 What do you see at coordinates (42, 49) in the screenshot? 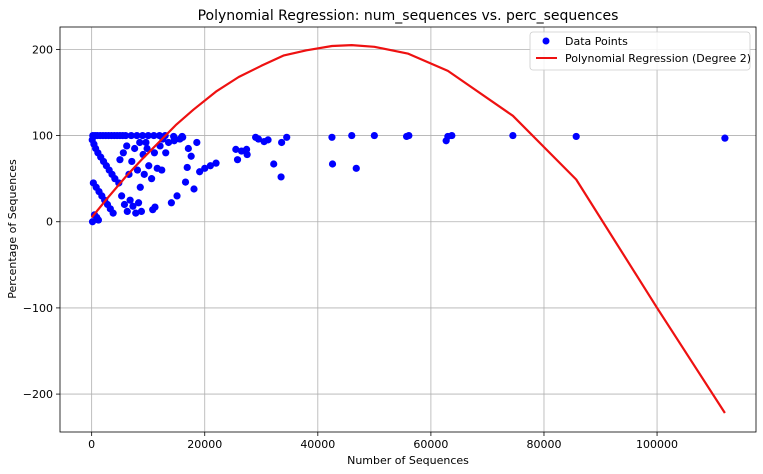
I see `y-tick-label: 200` at bounding box center [42, 49].